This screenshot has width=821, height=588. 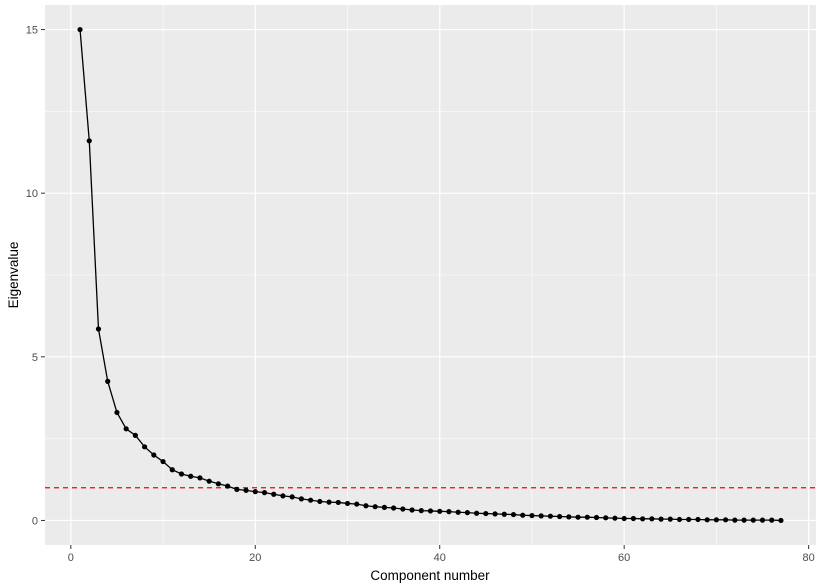 What do you see at coordinates (35, 521) in the screenshot?
I see `y-tick-label: 0` at bounding box center [35, 521].